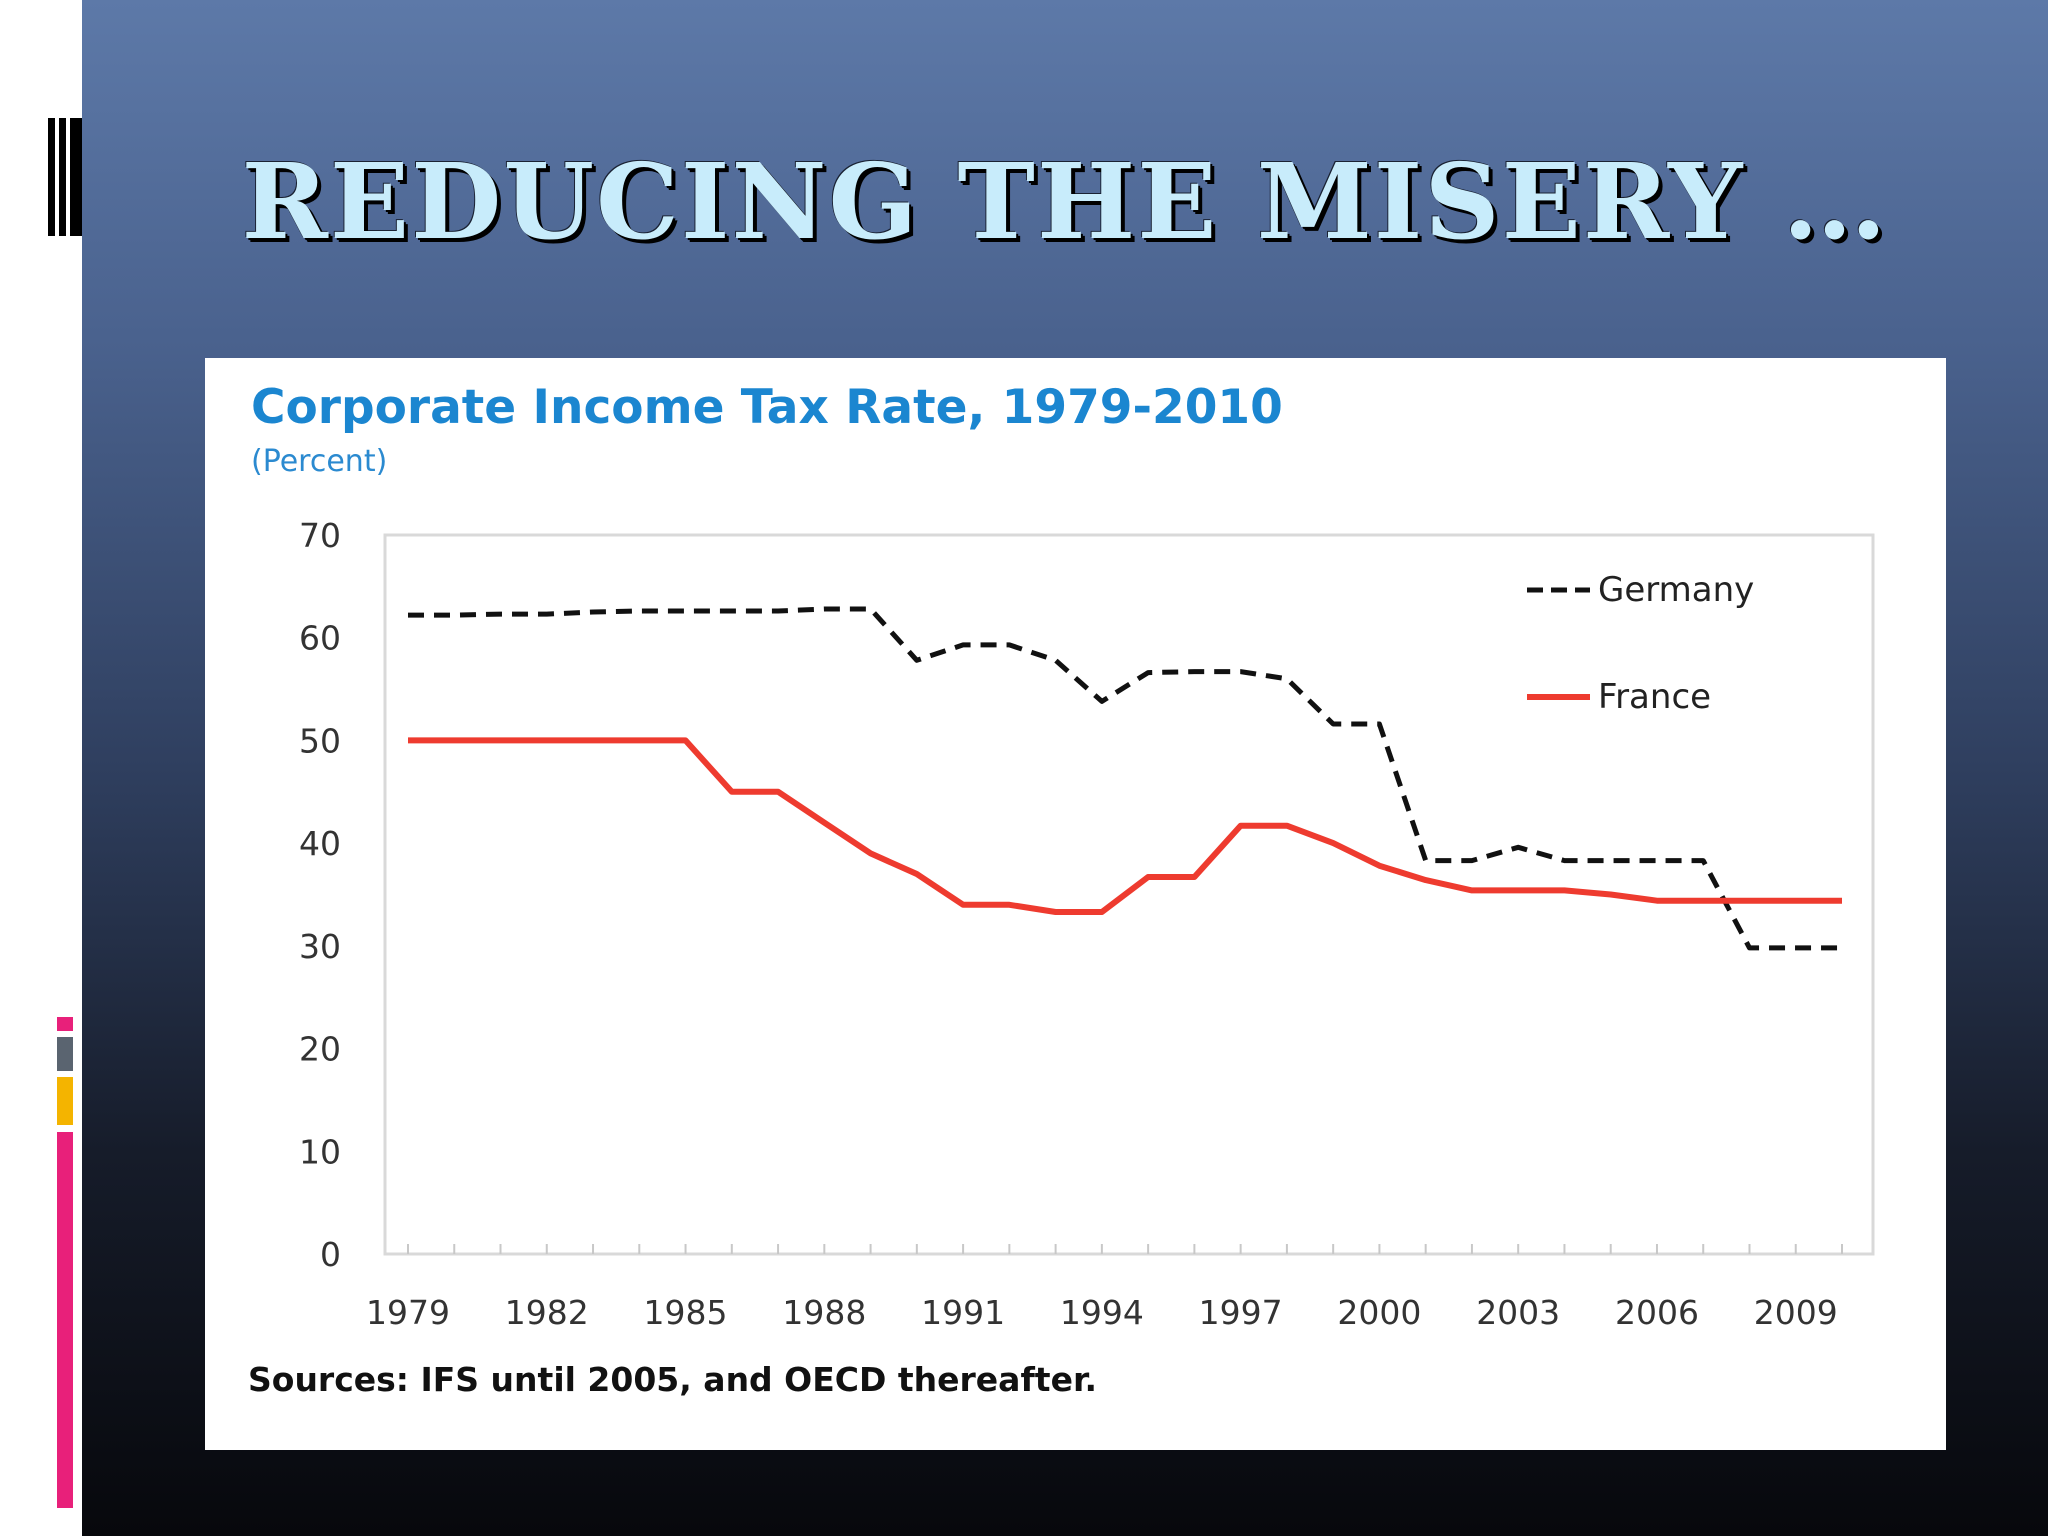  Describe the element at coordinates (1796, 1312) in the screenshot. I see `x-tick-label: 2009` at that location.